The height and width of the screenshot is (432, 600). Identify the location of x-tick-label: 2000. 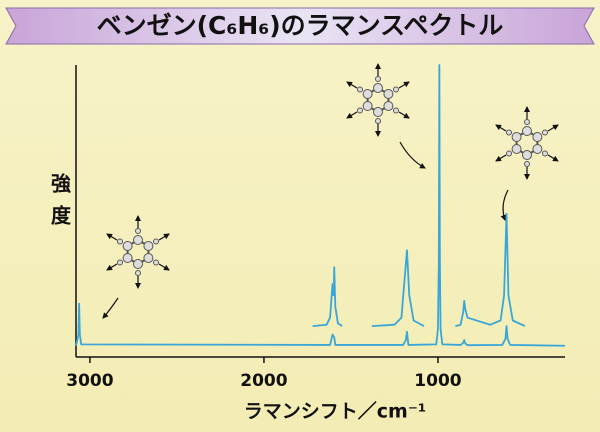
(263, 381).